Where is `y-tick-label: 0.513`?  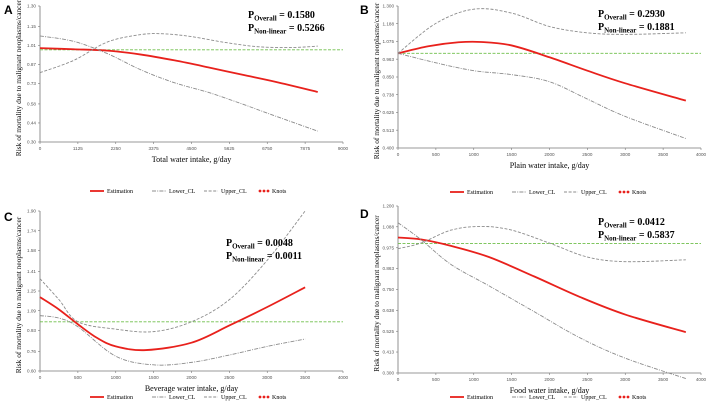
y-tick-label: 0.513 is located at coordinates (389, 130).